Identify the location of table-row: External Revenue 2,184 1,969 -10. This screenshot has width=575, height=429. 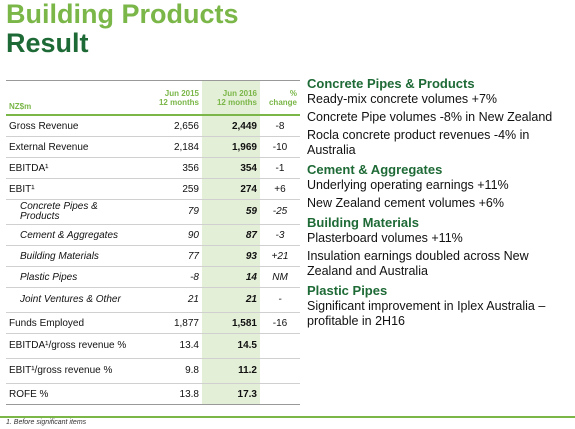
(153, 147).